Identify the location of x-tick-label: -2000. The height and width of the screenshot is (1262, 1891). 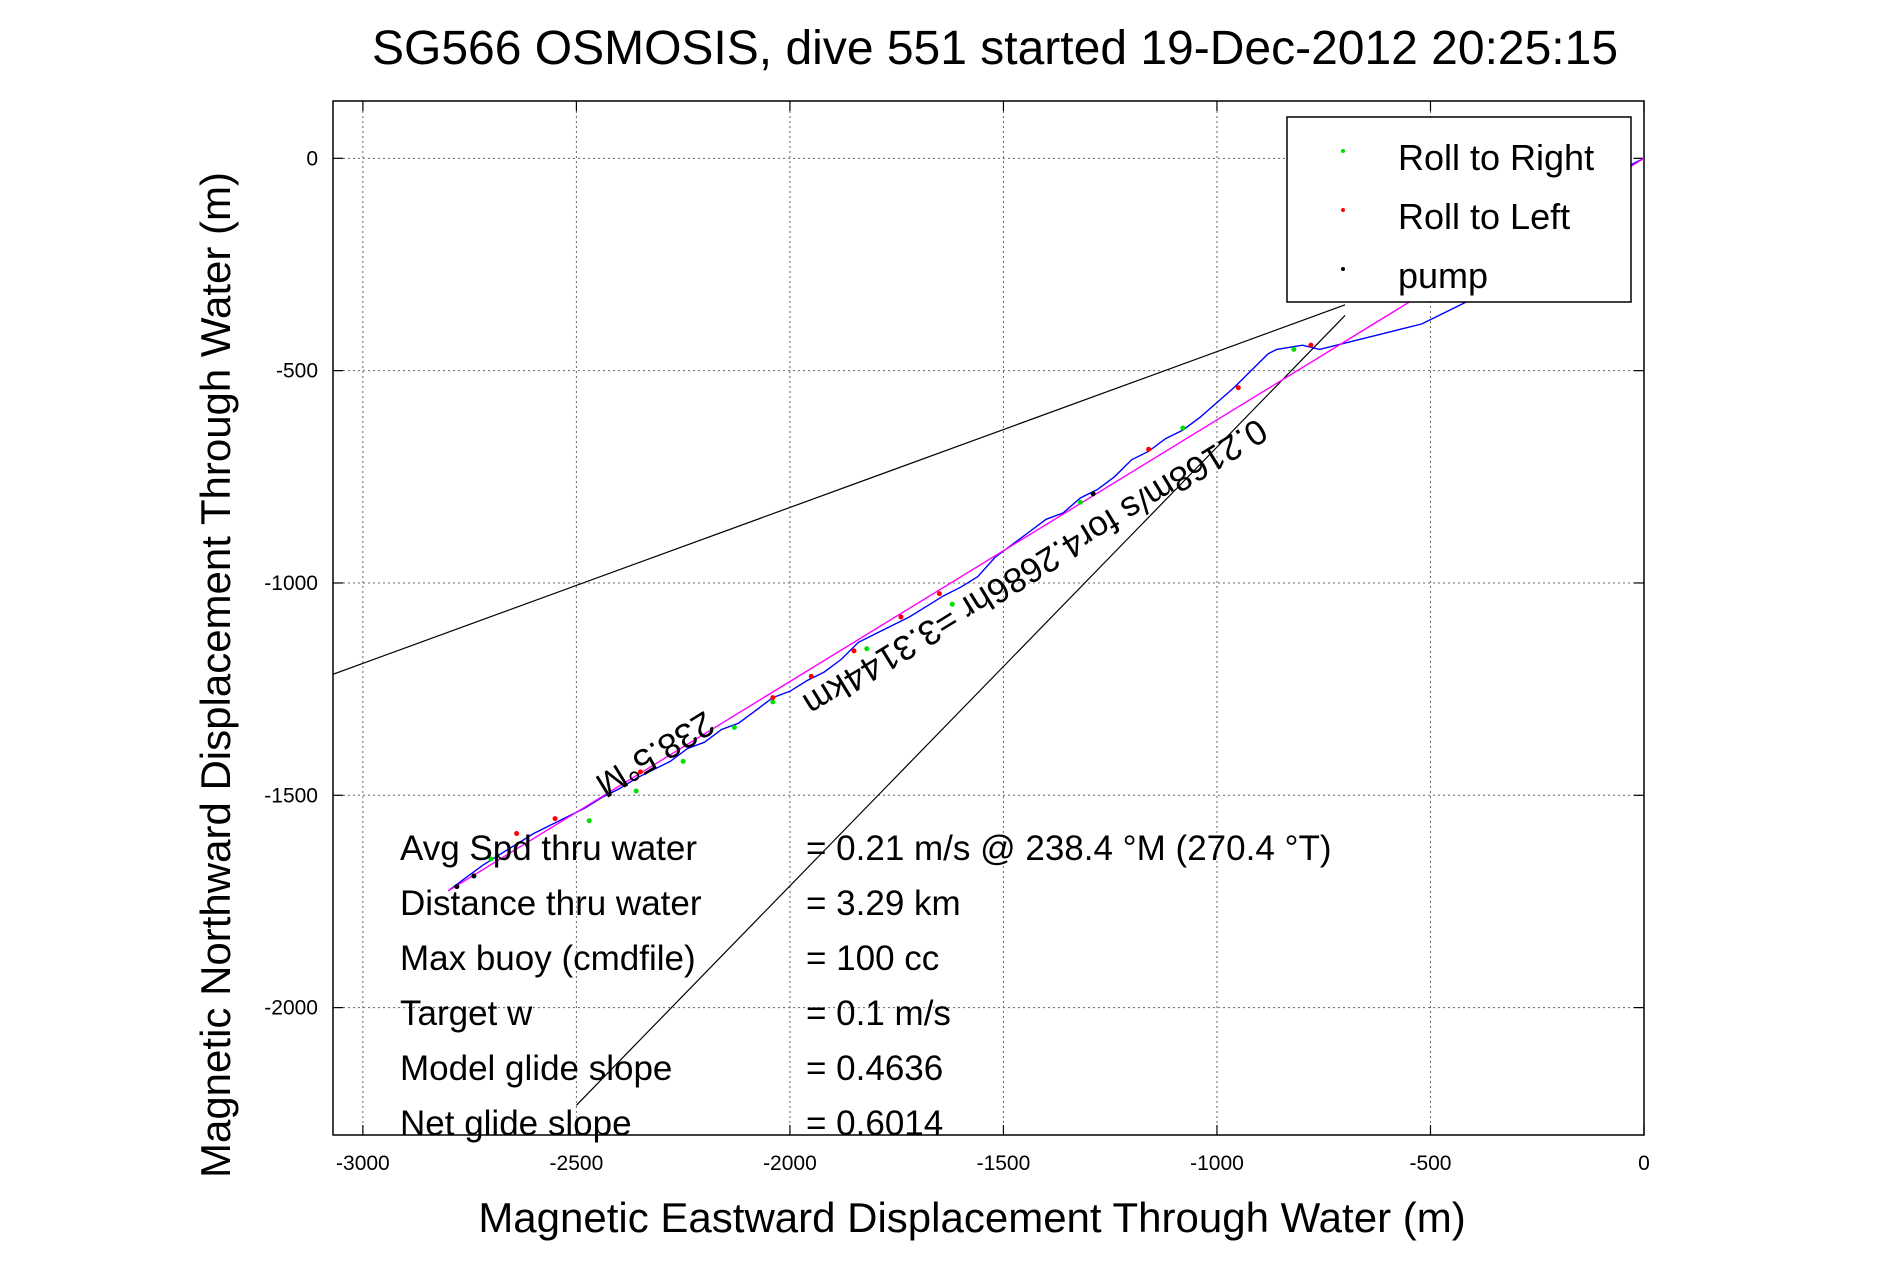
(790, 1163).